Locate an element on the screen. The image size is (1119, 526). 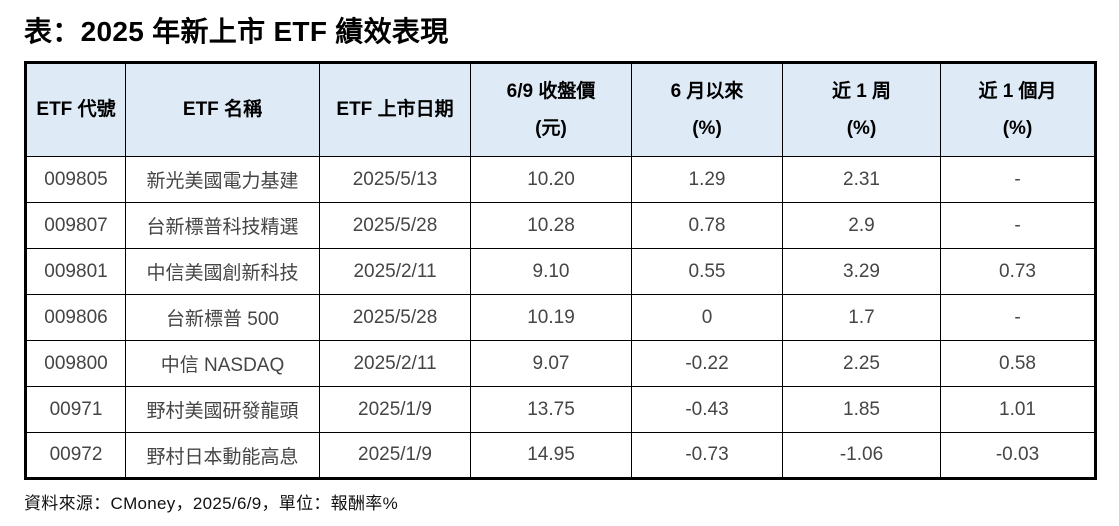
cell-past-week: 2.31 is located at coordinates (861, 179).